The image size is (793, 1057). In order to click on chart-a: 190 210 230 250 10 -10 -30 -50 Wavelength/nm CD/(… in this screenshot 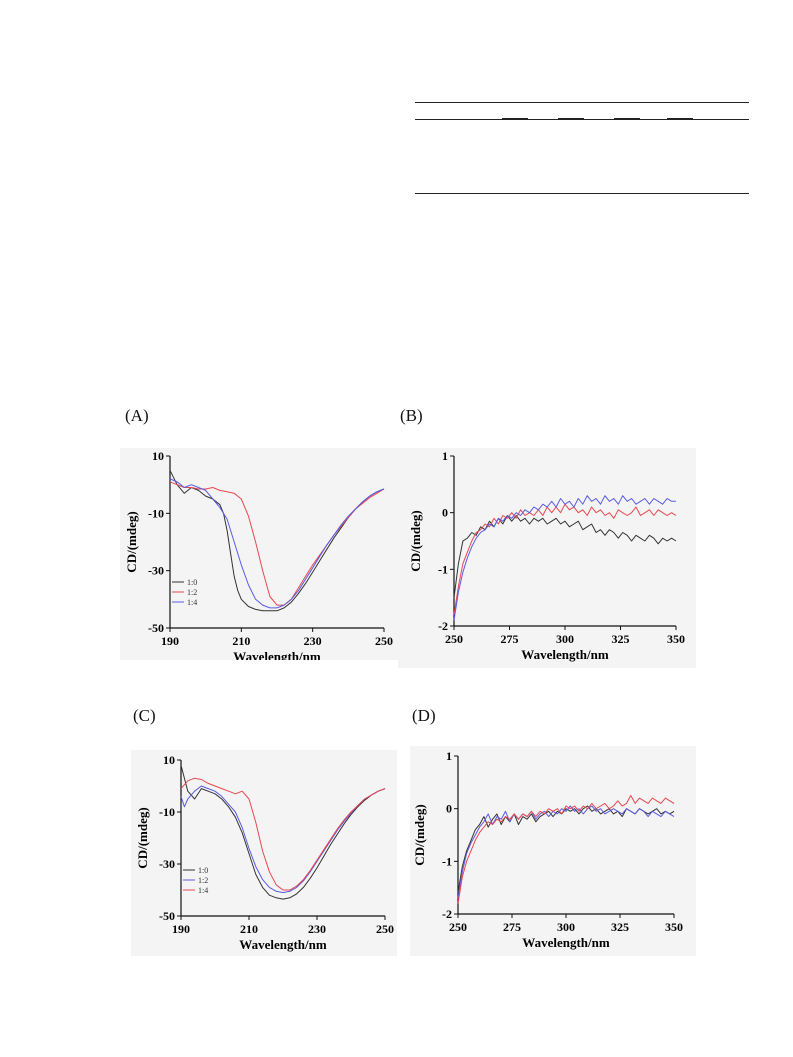, I will do `click(259, 554)`.